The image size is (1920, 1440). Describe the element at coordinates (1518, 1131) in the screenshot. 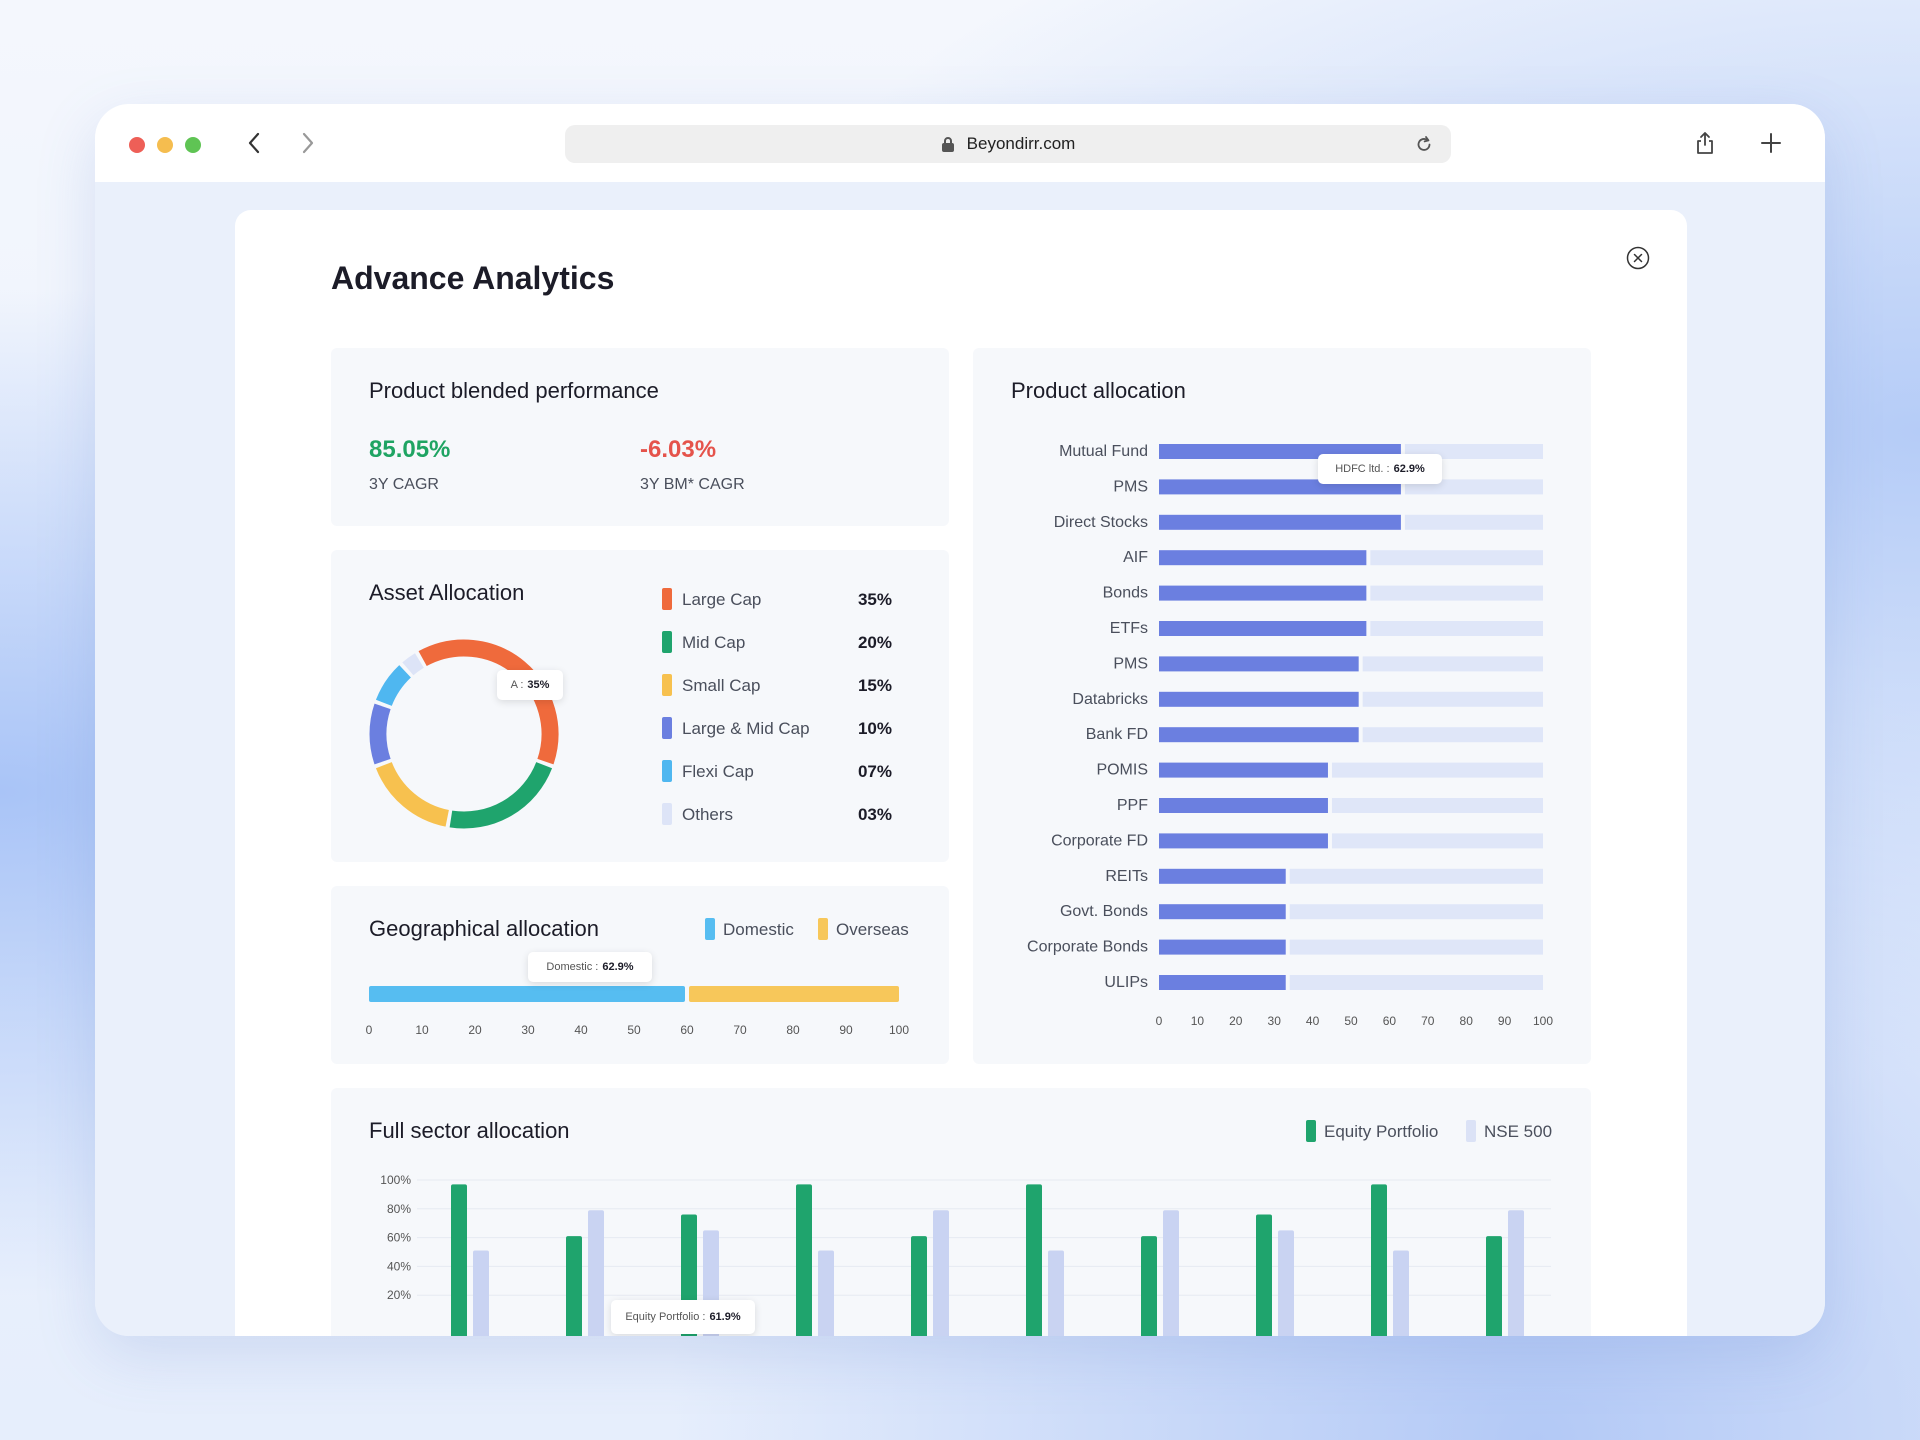

I see `sector-legend-nse: NSE 500` at that location.